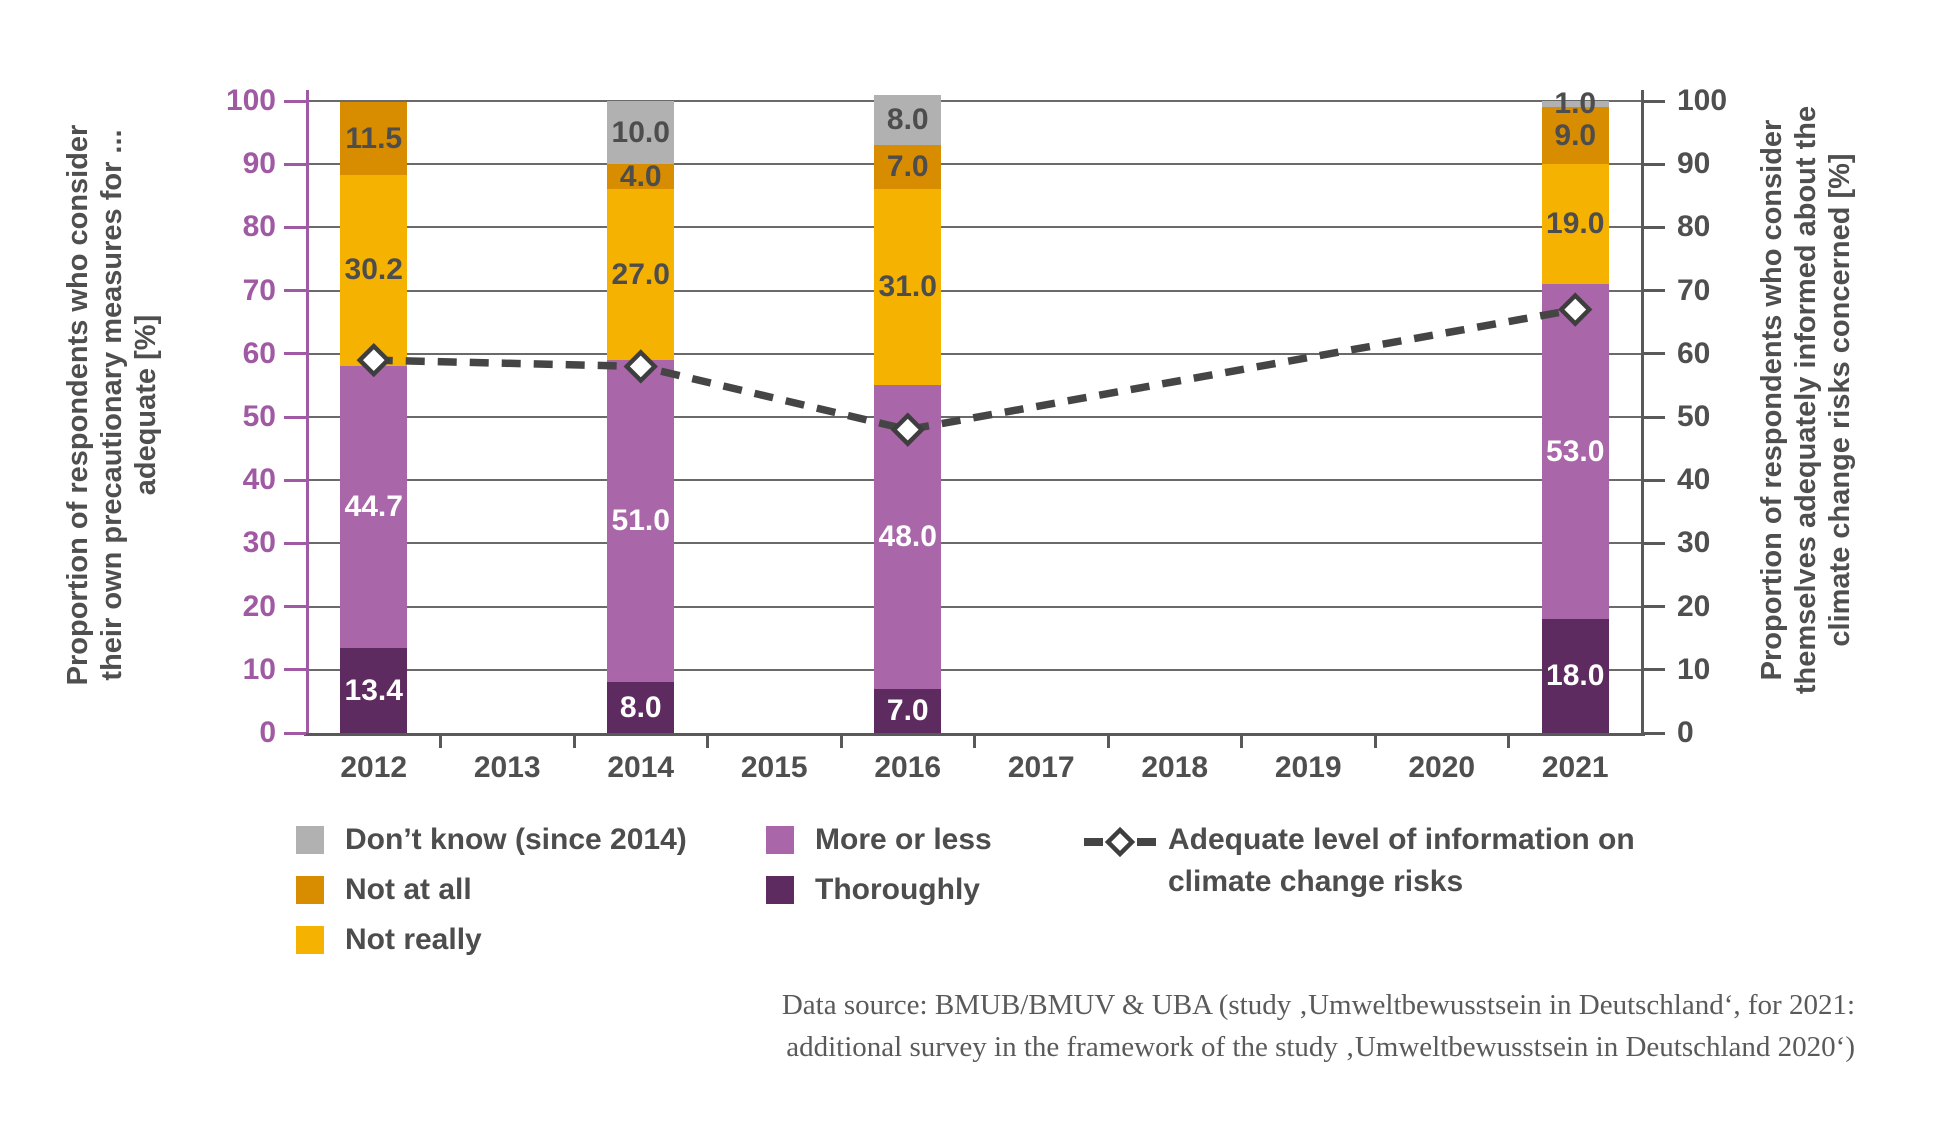 This screenshot has height=1122, width=1949. I want to click on bar-2021-value-not_really: 19.0, so click(1575, 224).